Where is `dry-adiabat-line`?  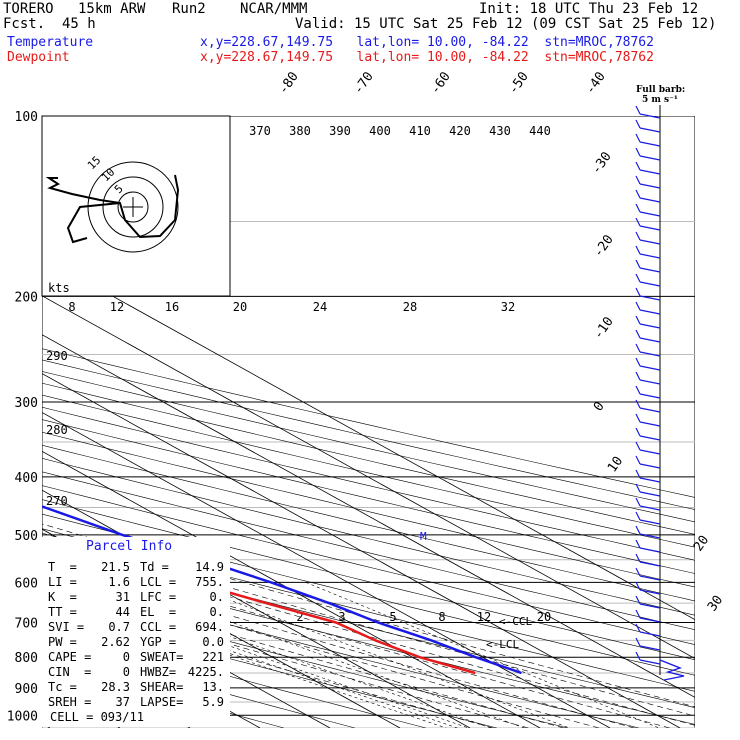
dry-adiabat-line is located at coordinates (305, 659).